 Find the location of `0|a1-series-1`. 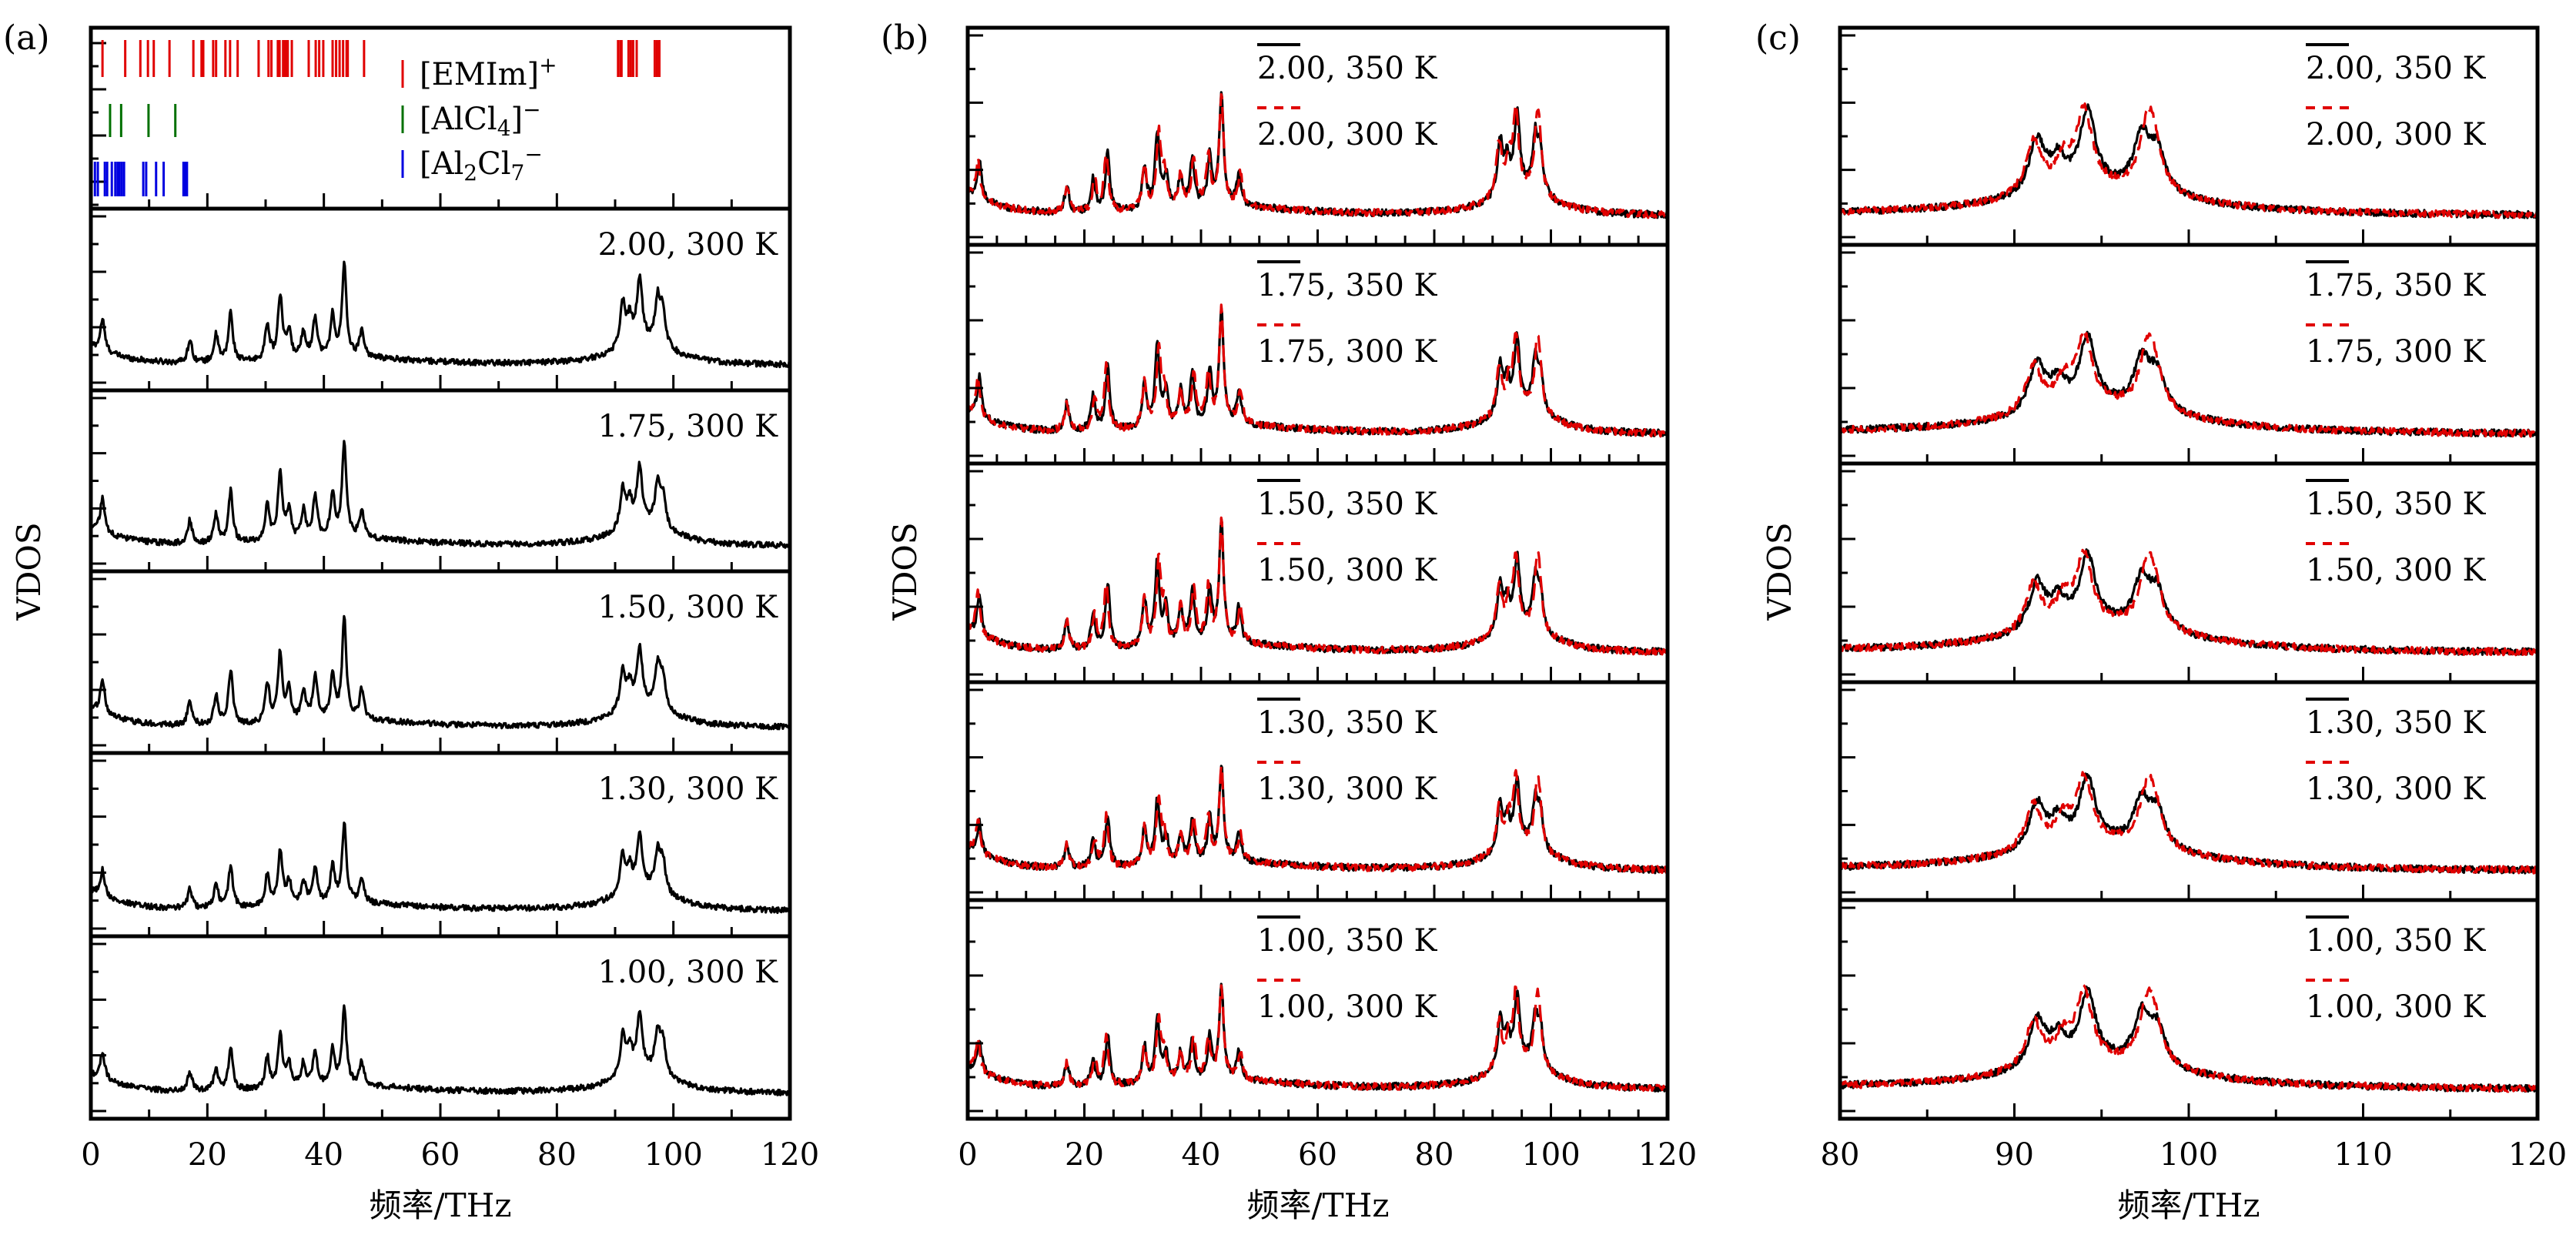

0|a1-series-1 is located at coordinates (440, 494).